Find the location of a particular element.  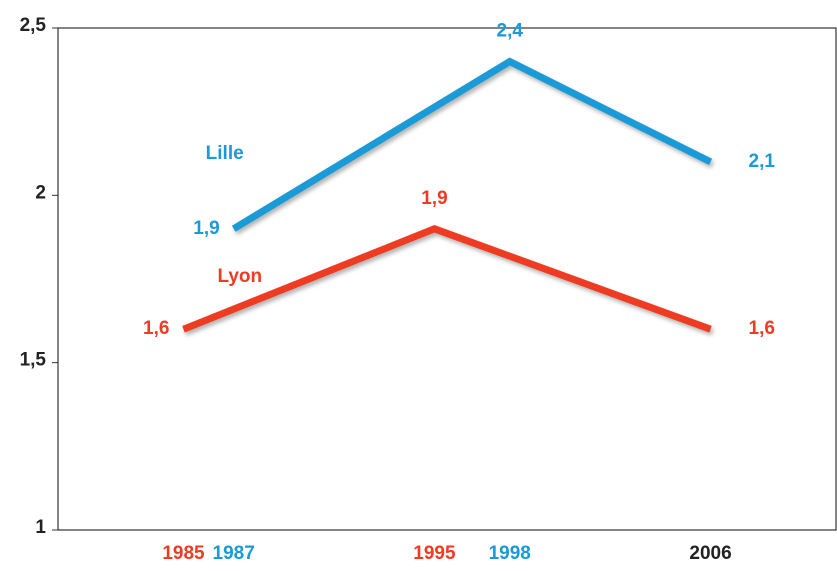

x-tick-label: 1998 is located at coordinates (510, 553).